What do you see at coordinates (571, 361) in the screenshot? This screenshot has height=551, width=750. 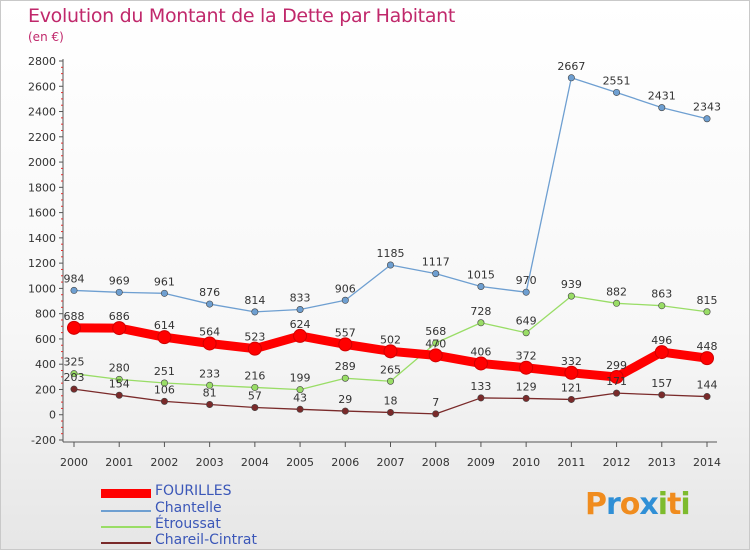 I see `data-label-fourilles: 332` at bounding box center [571, 361].